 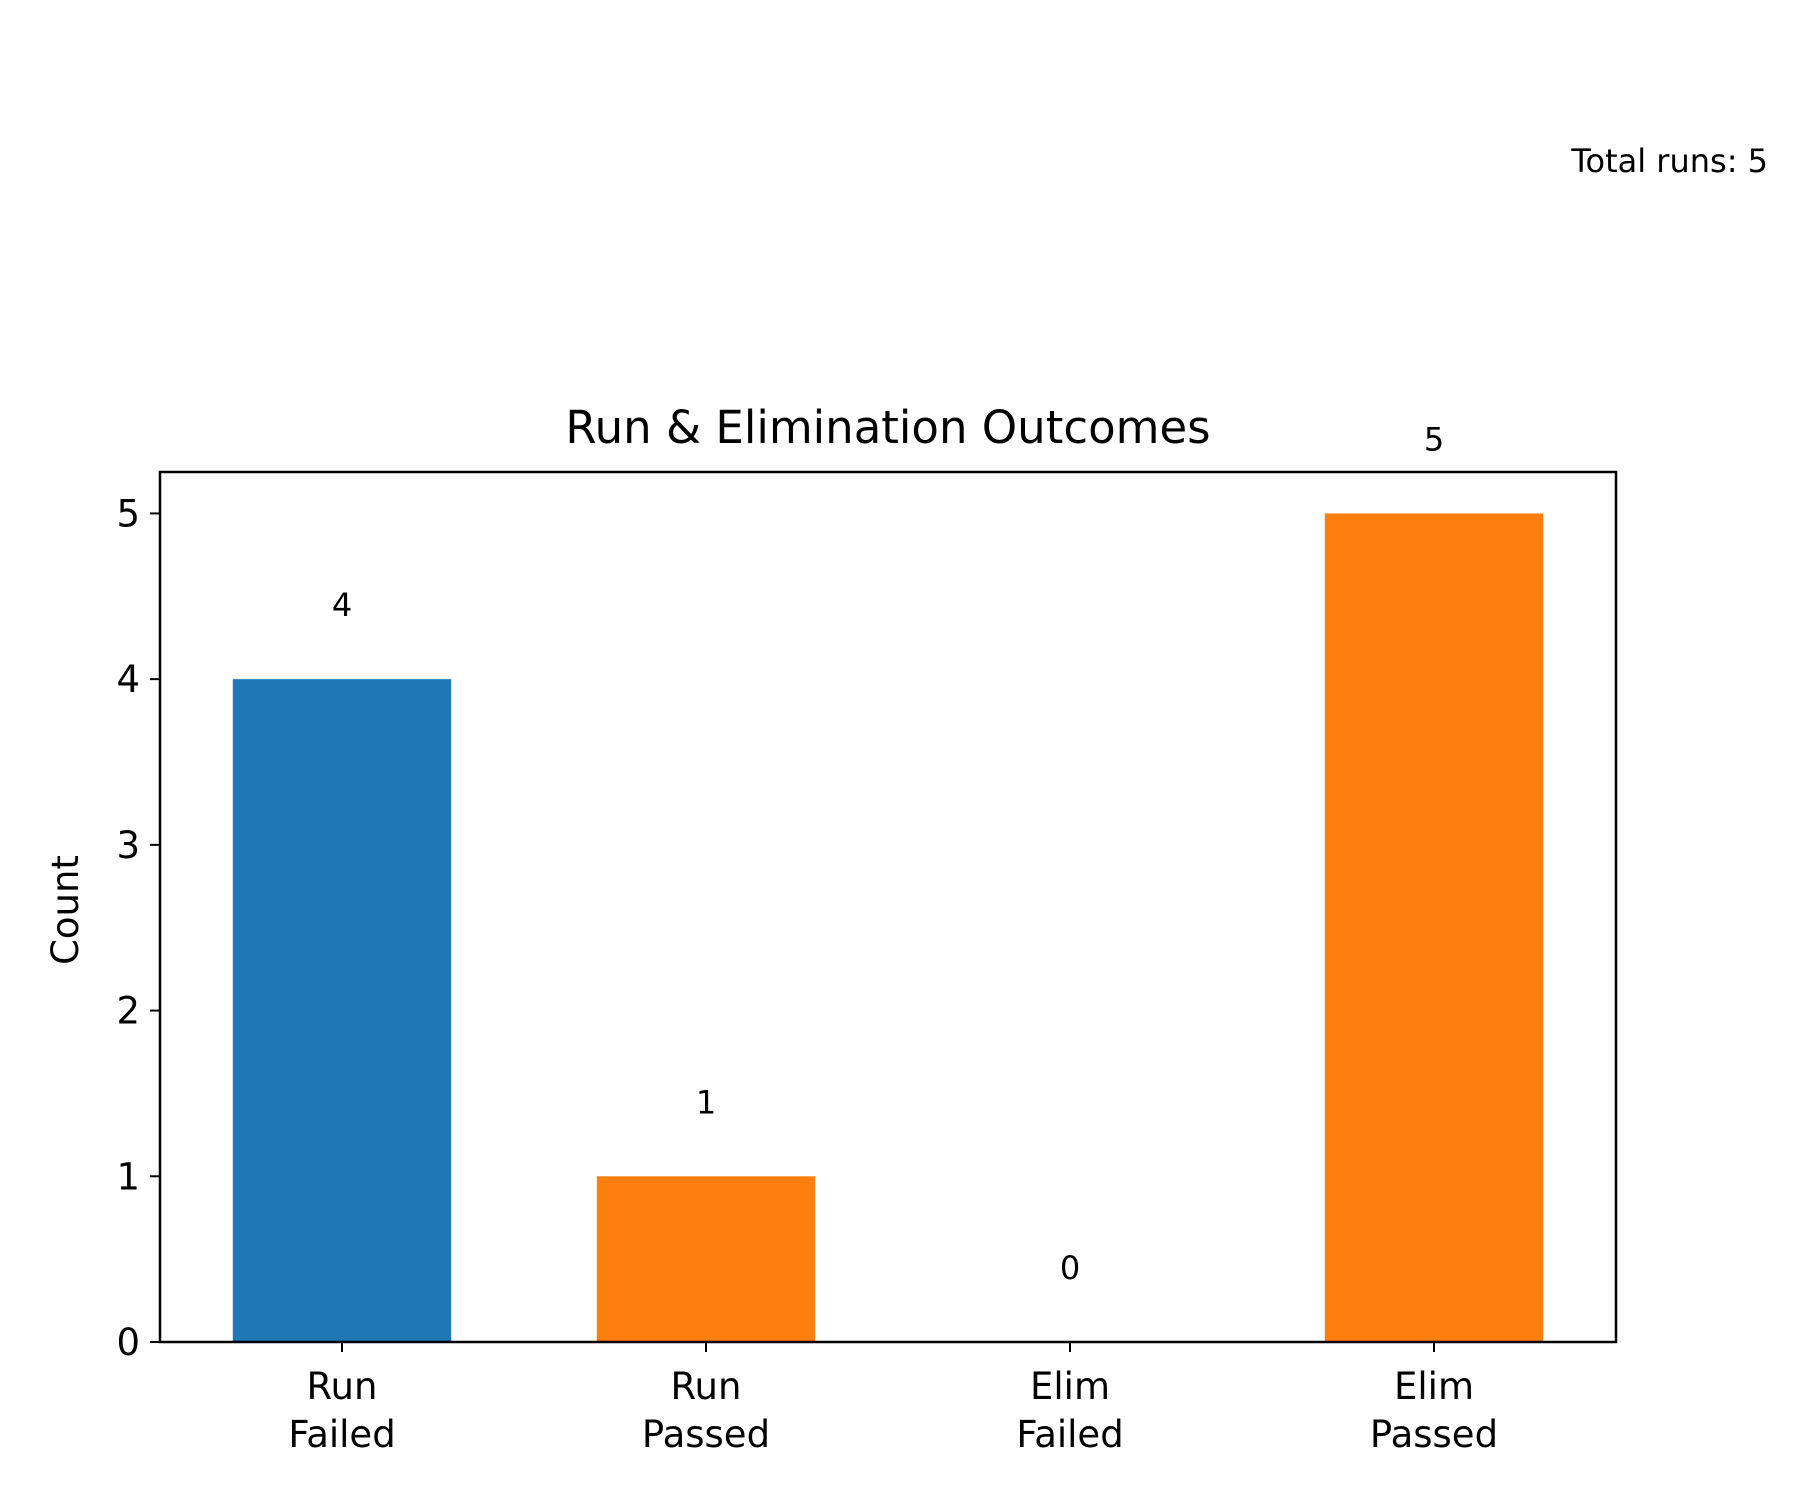 What do you see at coordinates (128, 845) in the screenshot?
I see `y-tick-label: 3` at bounding box center [128, 845].